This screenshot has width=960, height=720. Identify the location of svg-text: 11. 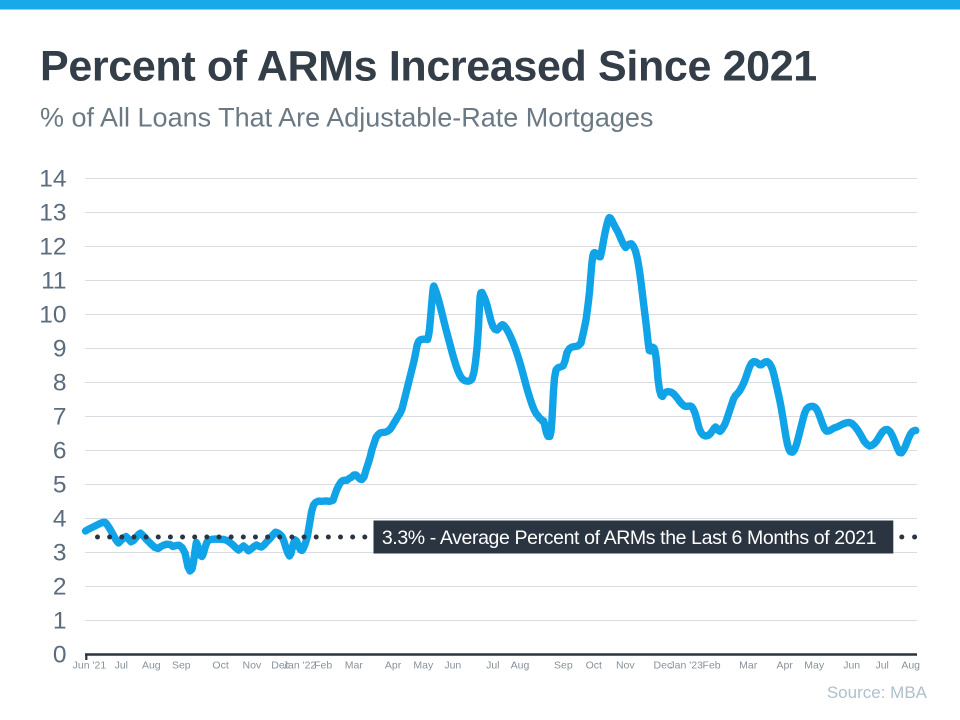
(53, 281).